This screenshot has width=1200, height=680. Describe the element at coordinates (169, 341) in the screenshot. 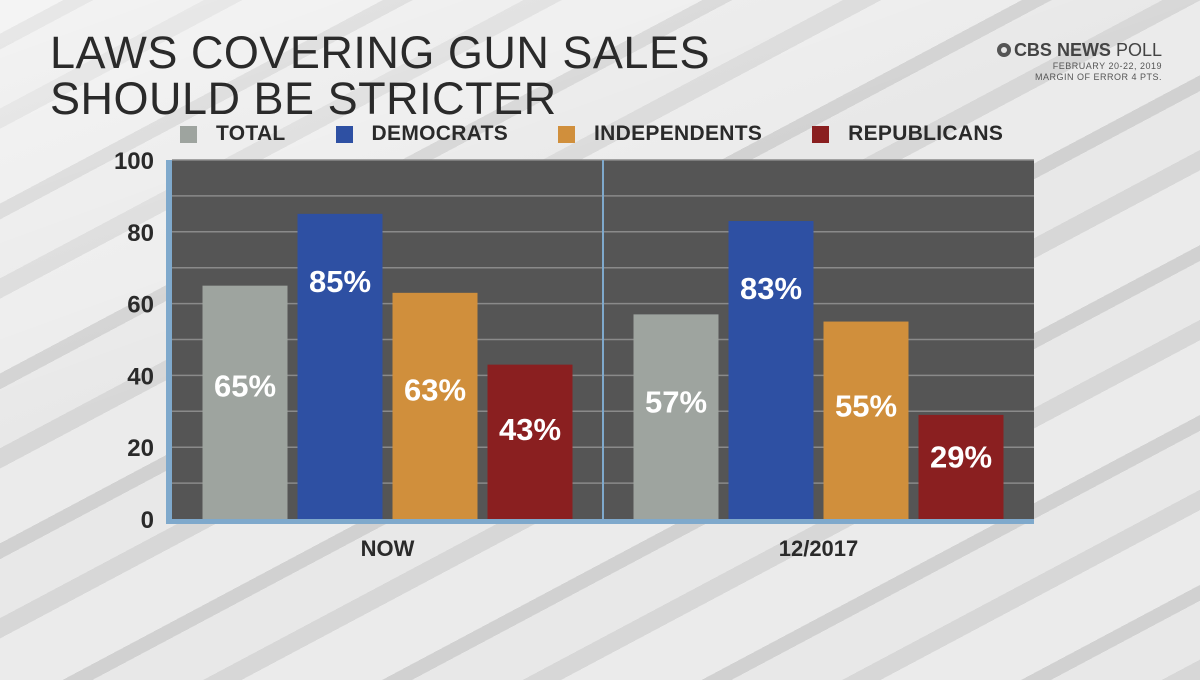

I see `y-axis-line` at that location.